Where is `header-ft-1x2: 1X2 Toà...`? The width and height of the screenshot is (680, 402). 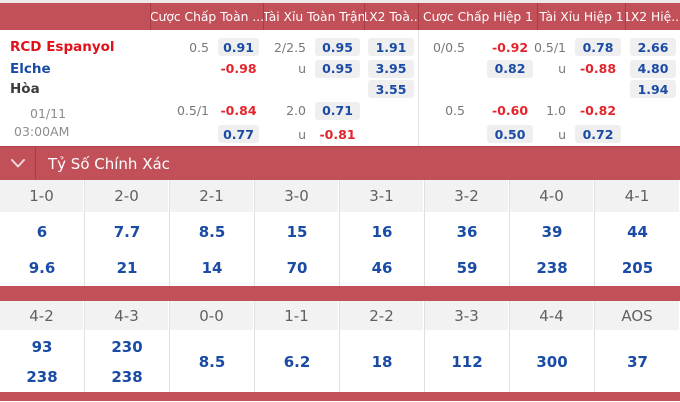 header-ft-1x2: 1X2 Toà... is located at coordinates (391, 16).